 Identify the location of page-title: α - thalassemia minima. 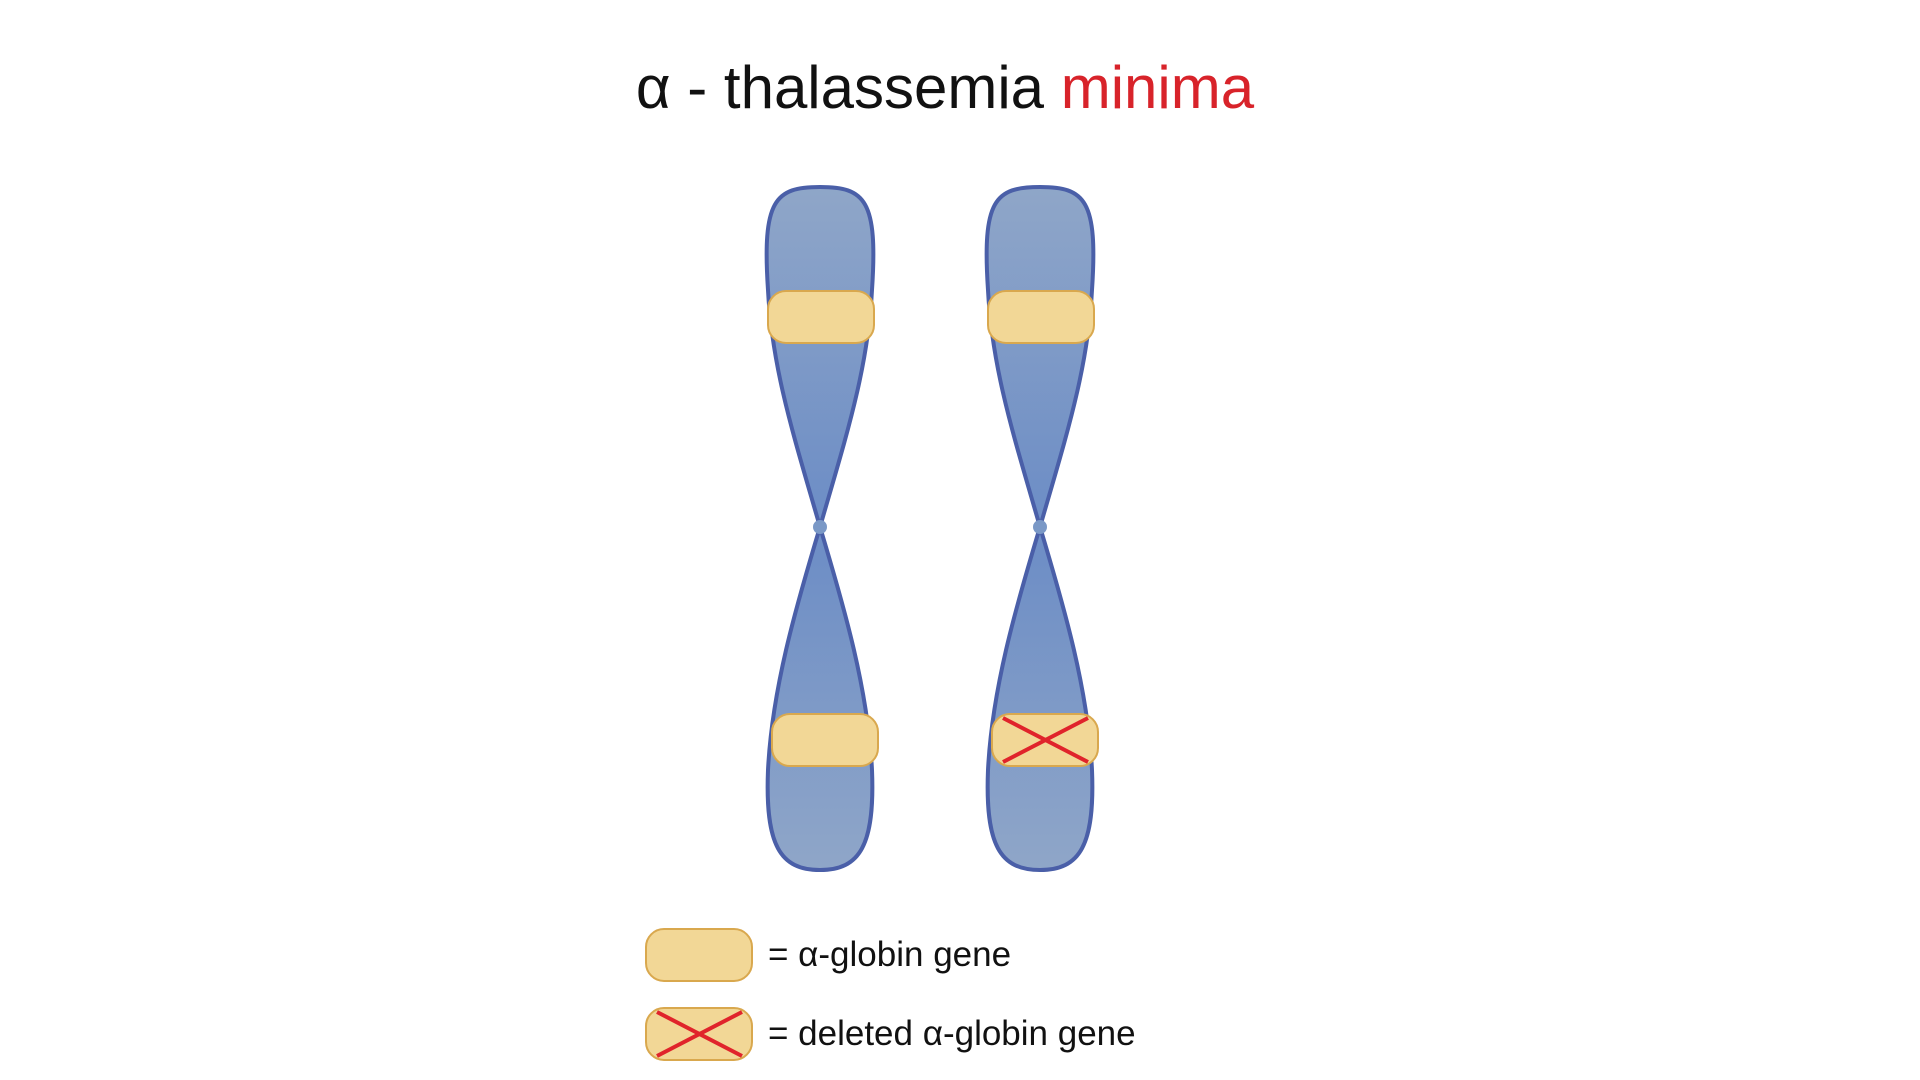
(945, 88).